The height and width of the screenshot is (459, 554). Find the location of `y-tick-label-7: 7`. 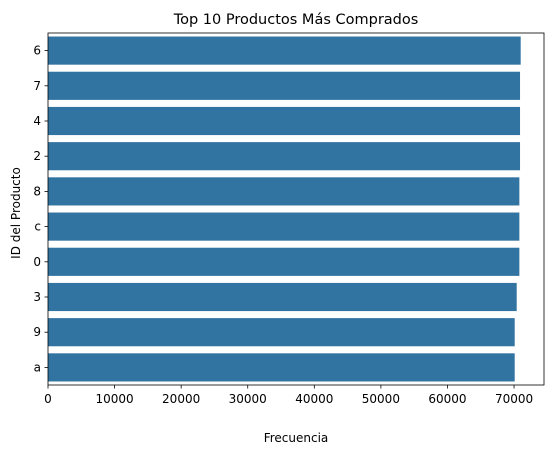

y-tick-label-7: 7 is located at coordinates (37, 86).